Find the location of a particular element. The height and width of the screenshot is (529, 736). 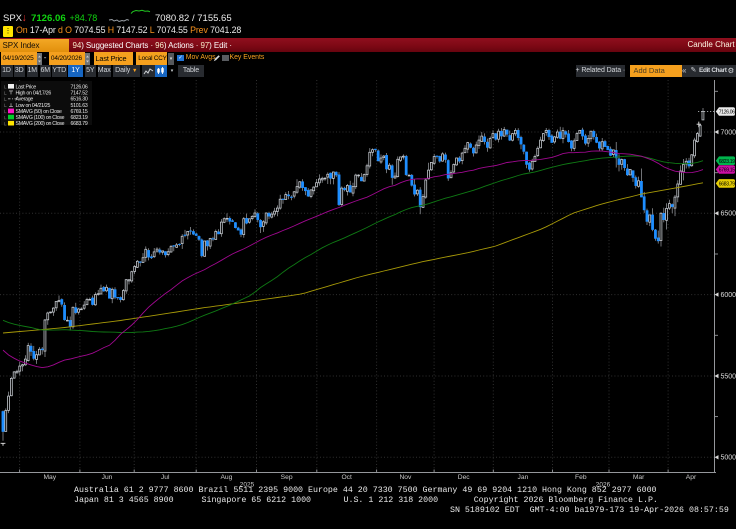

svg-text: Jan is located at coordinates (523, 477).